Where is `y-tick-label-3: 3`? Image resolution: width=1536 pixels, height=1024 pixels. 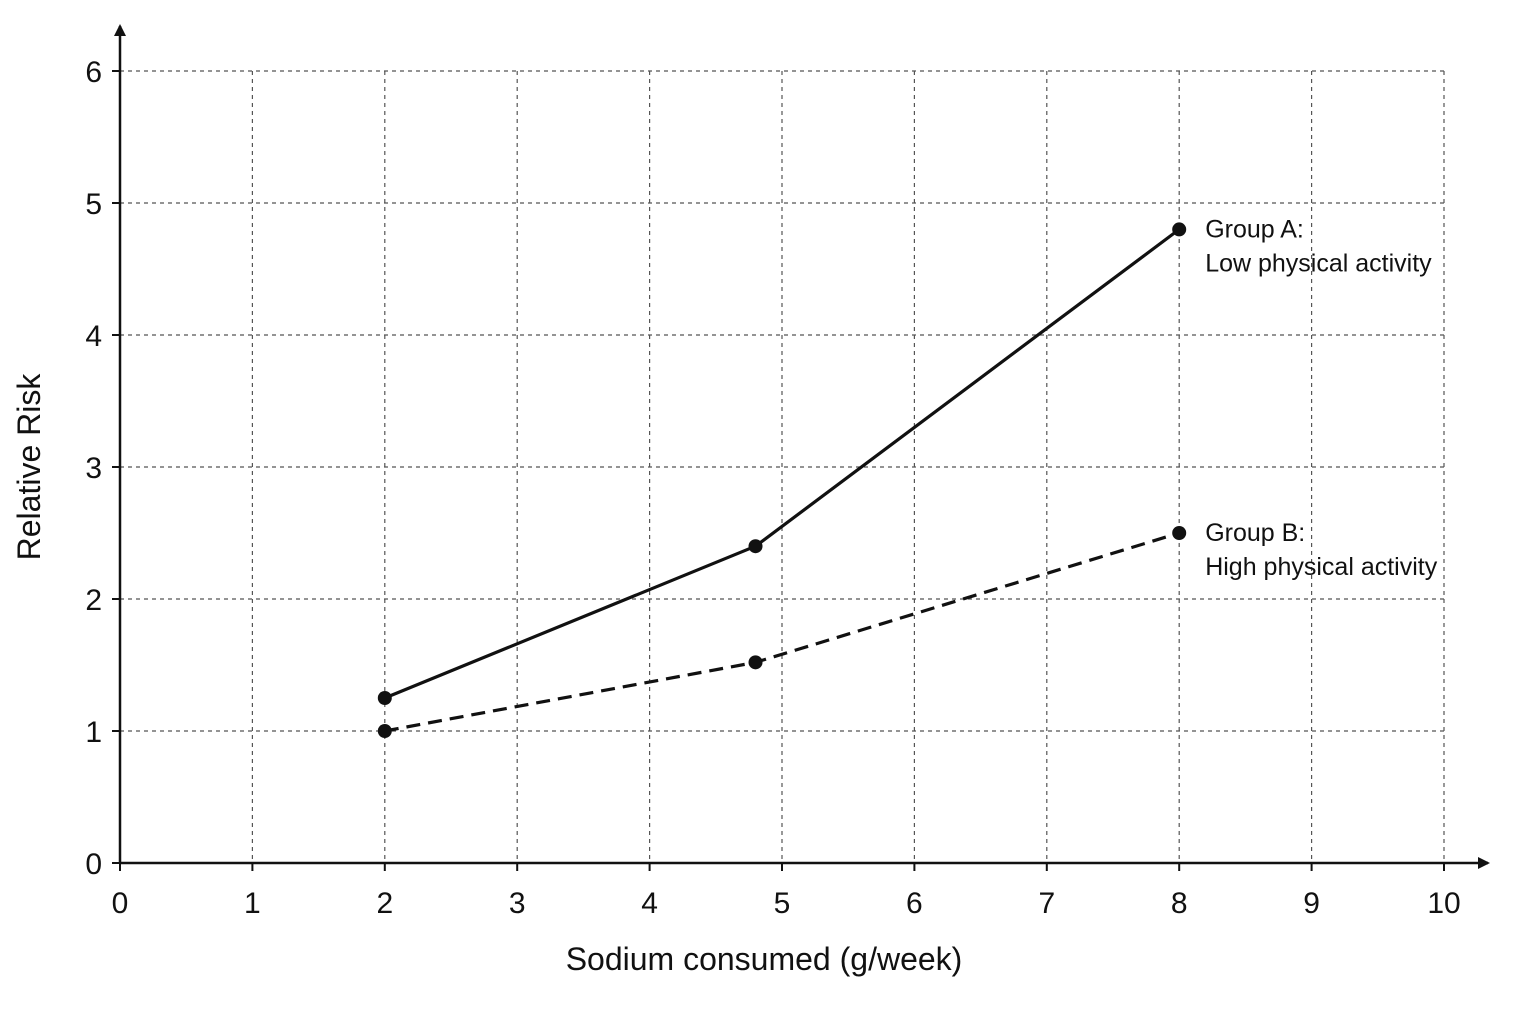
y-tick-label-3: 3 is located at coordinates (93, 468).